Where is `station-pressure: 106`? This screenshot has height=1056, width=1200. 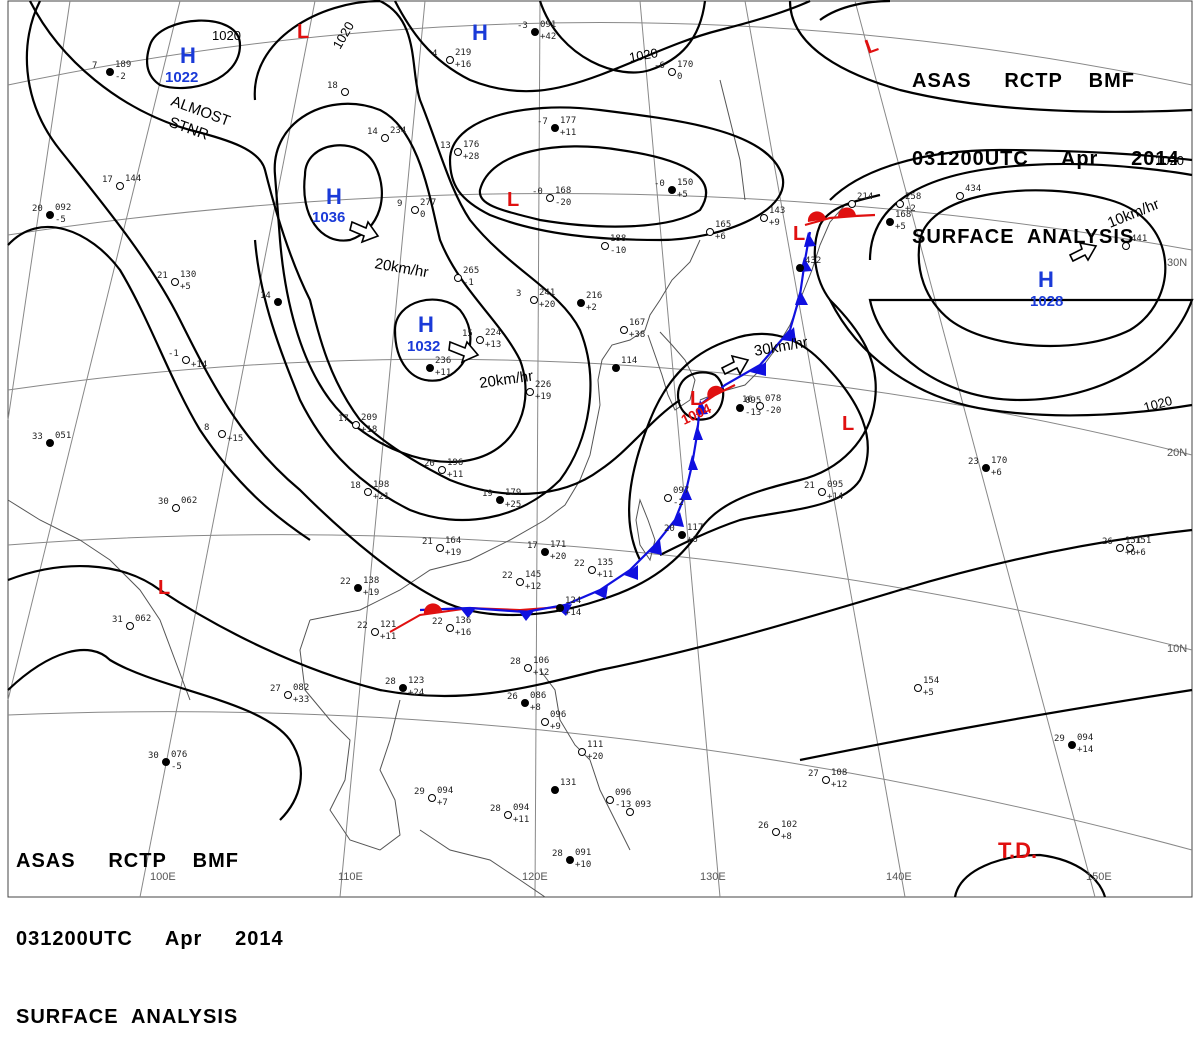 station-pressure: 106 is located at coordinates (541, 661).